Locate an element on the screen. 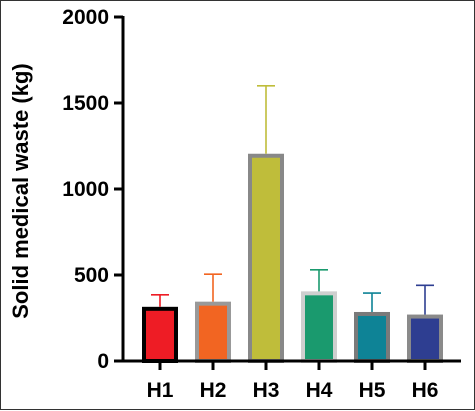  x-tick-label-H4: H4 is located at coordinates (319, 390).